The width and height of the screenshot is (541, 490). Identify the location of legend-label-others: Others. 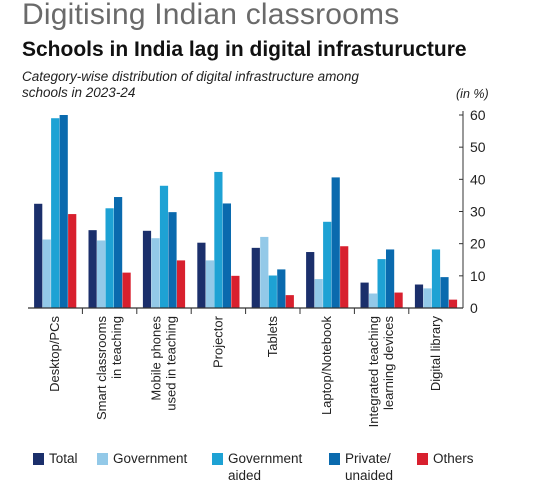
(453, 458).